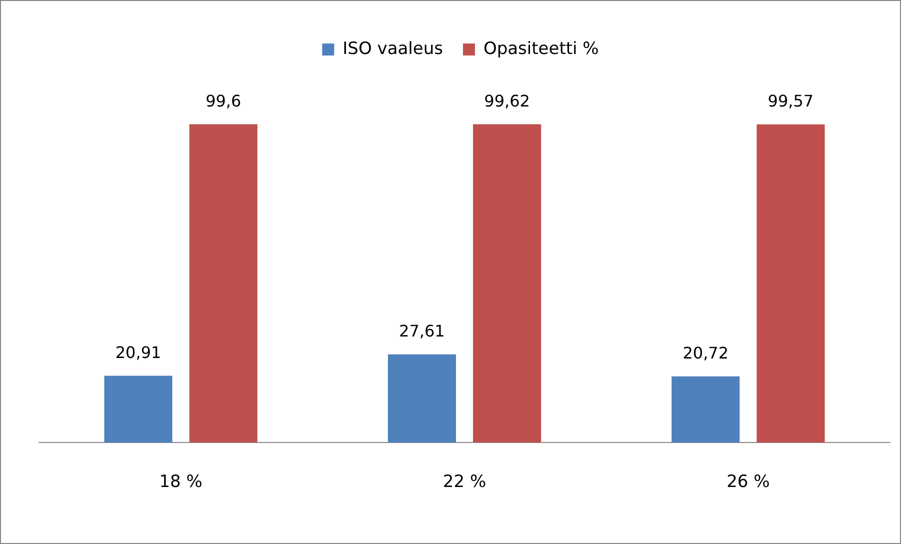 The image size is (901, 544). I want to click on data-label: 99,62, so click(507, 100).